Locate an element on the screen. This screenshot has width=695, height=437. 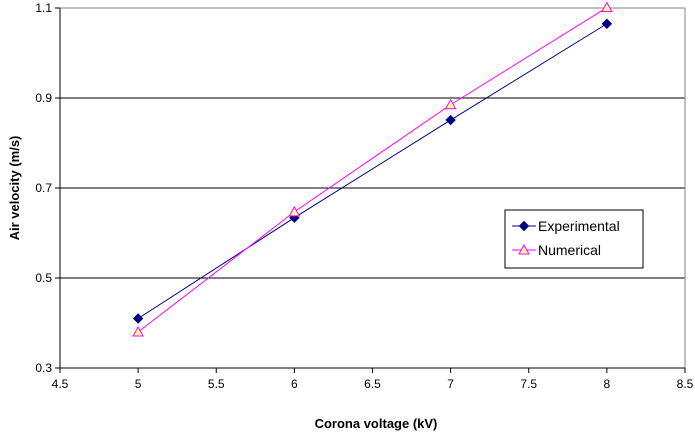
x-tick-label: 8 is located at coordinates (607, 384).